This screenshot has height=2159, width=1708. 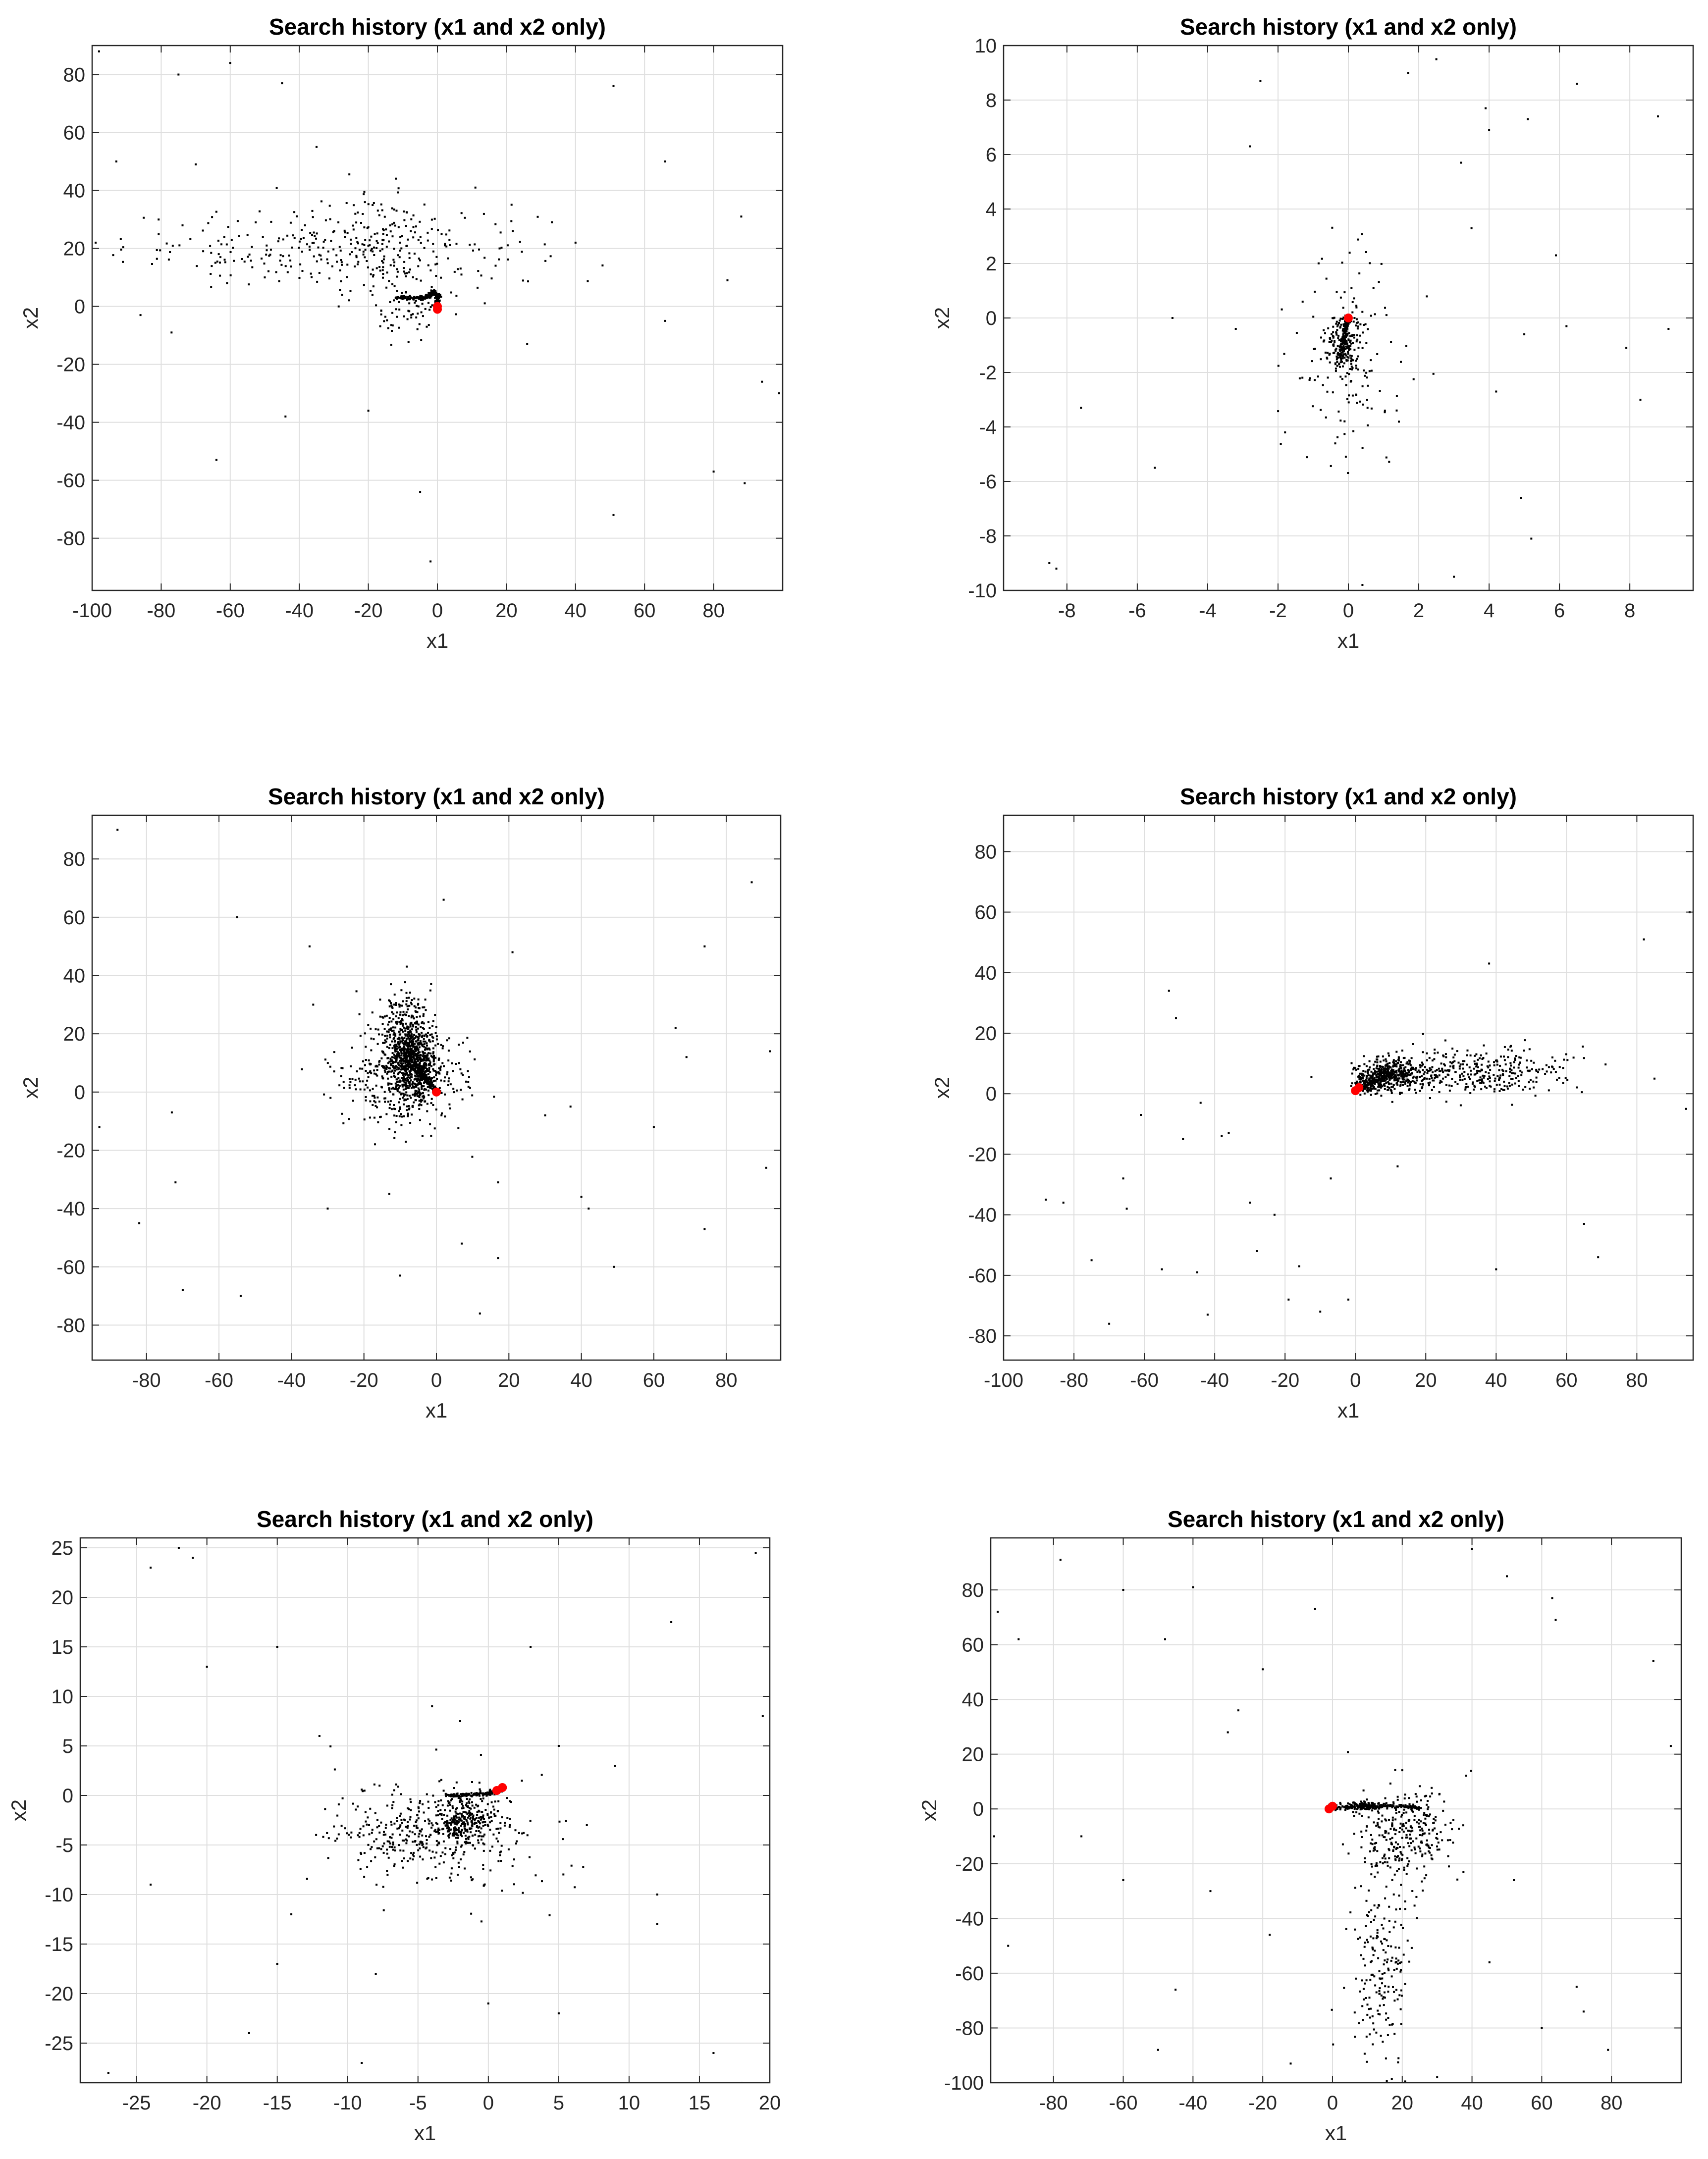 I want to click on x-tick-label: -6, so click(x=1137, y=611).